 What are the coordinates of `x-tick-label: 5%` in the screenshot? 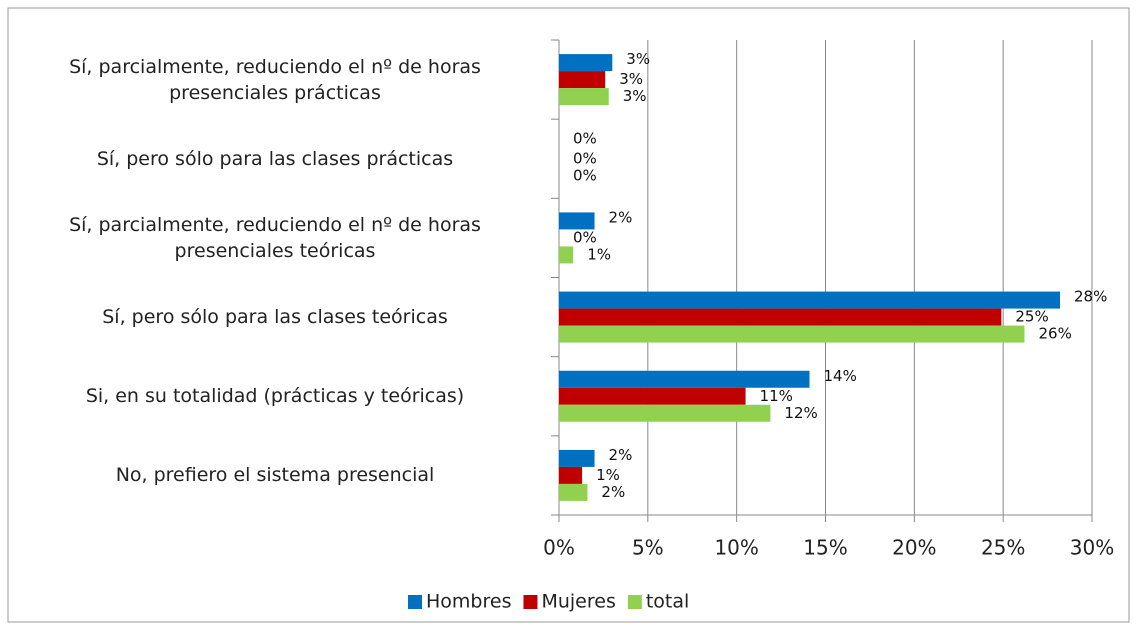 It's located at (648, 548).